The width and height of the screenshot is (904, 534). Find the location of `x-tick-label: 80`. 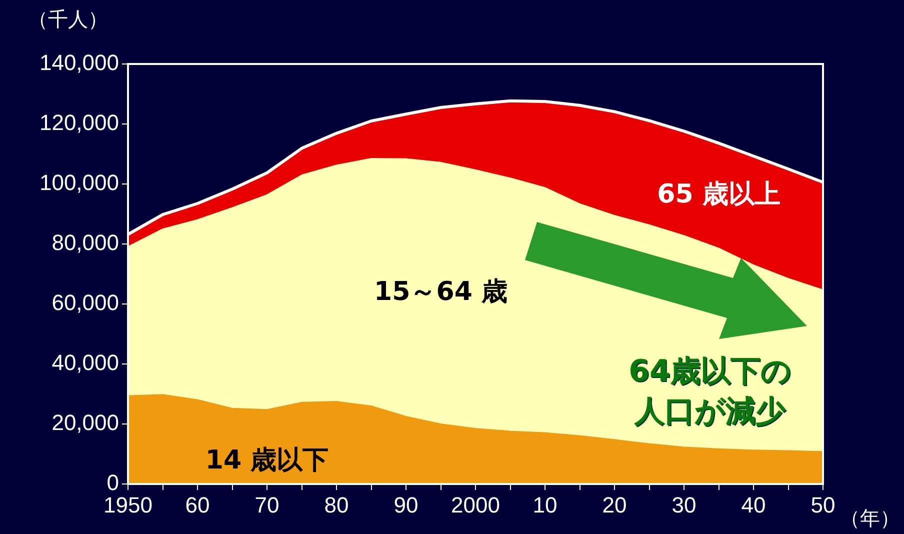

x-tick-label: 80 is located at coordinates (336, 505).